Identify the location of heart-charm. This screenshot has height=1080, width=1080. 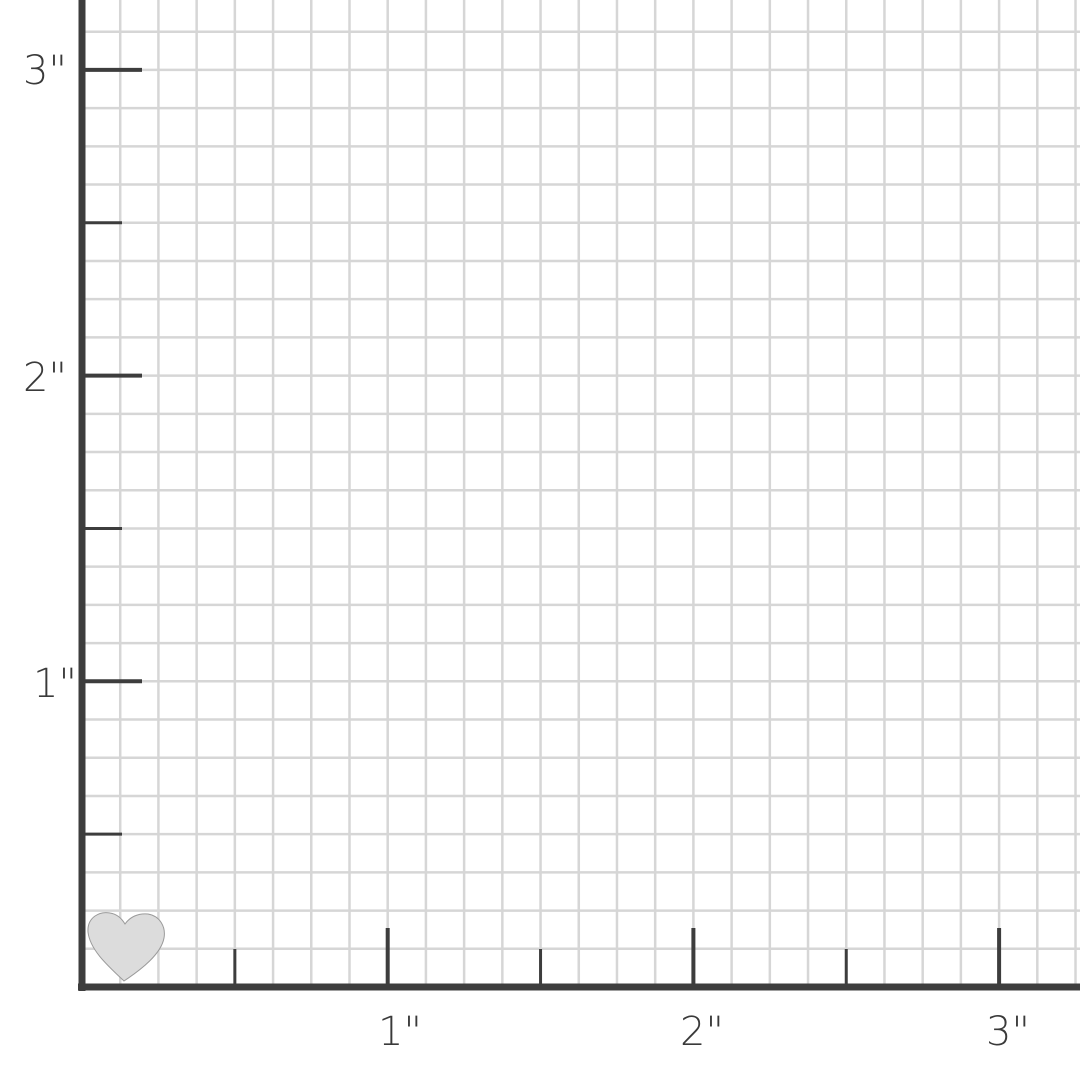
(126, 947).